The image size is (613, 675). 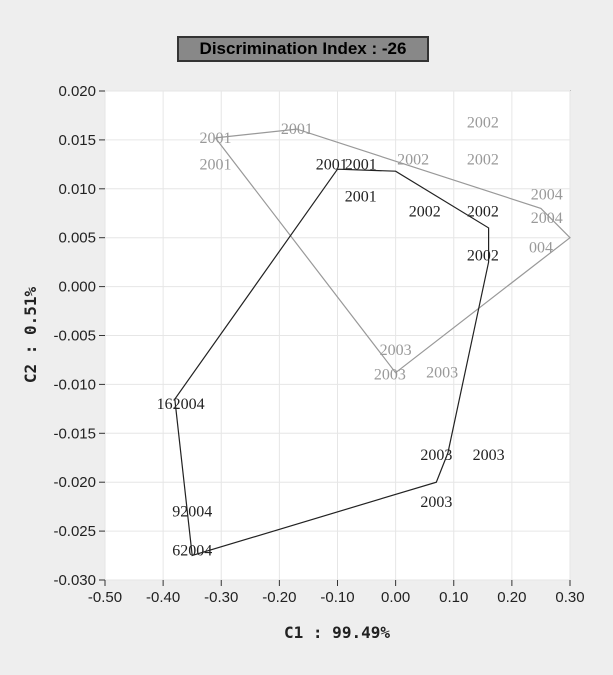 I want to click on y-tick-label: 0.015, so click(x=77, y=140).